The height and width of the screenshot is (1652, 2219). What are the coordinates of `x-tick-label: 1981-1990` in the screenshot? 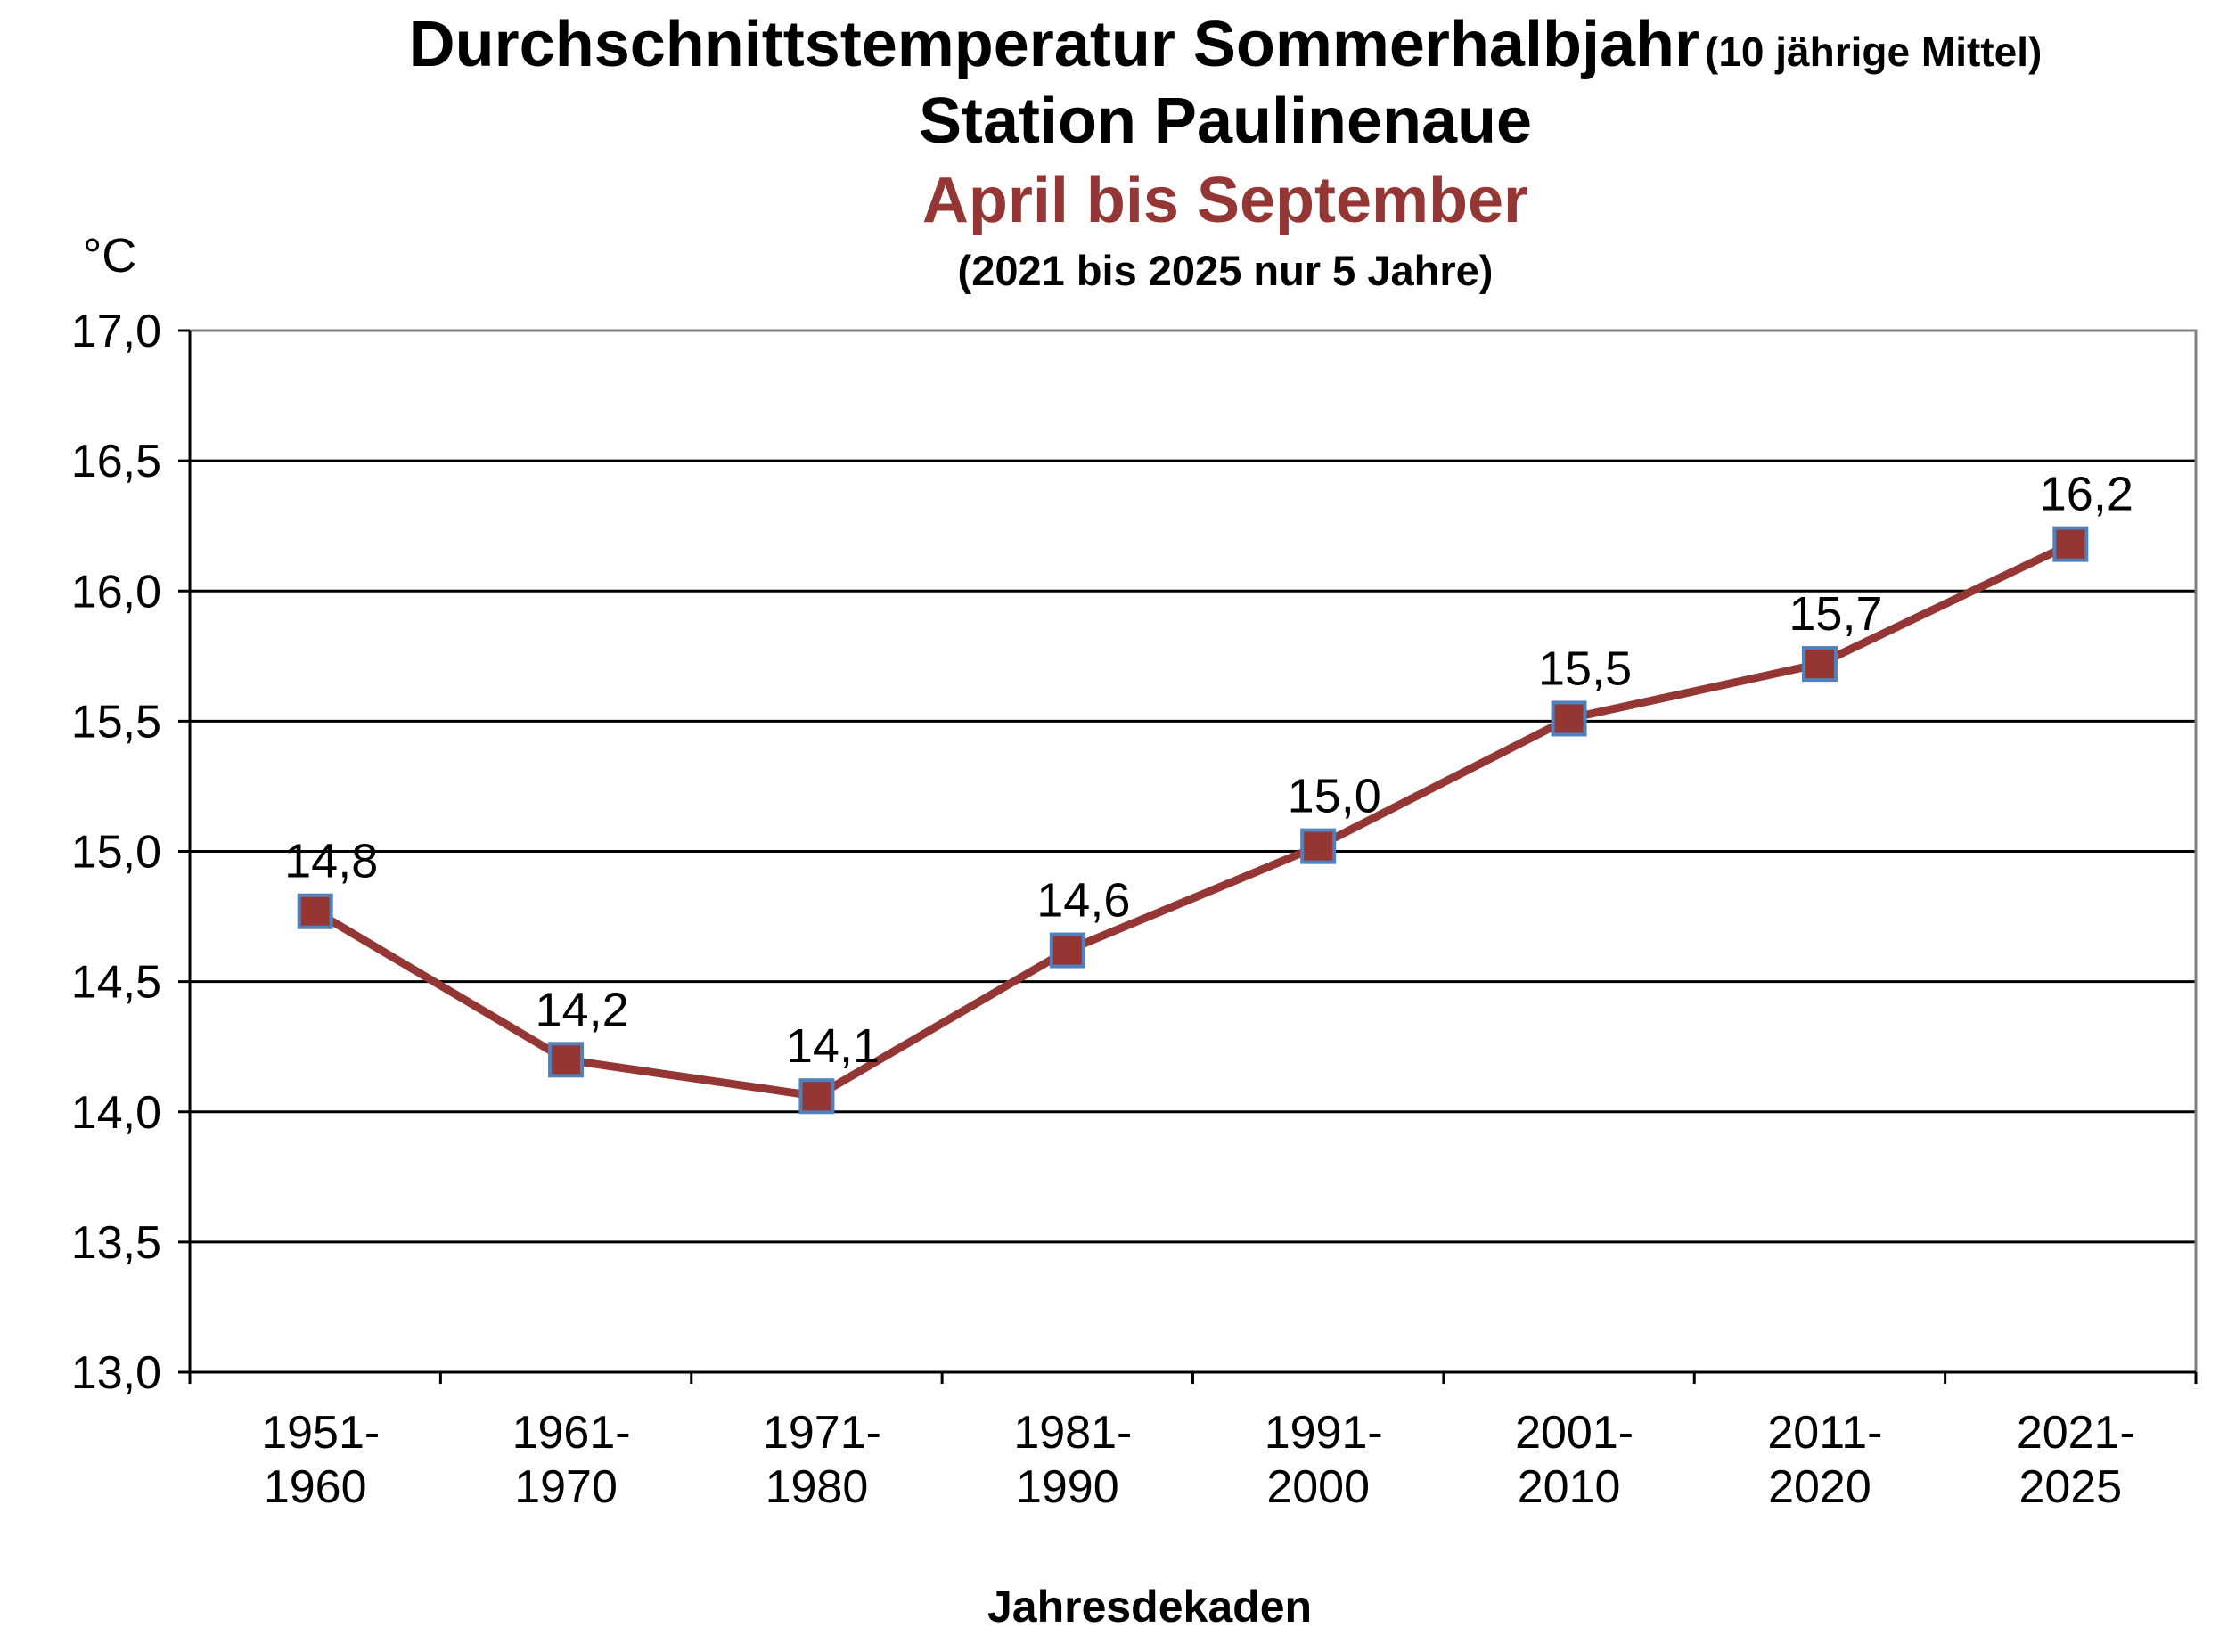 It's located at (1073, 1460).